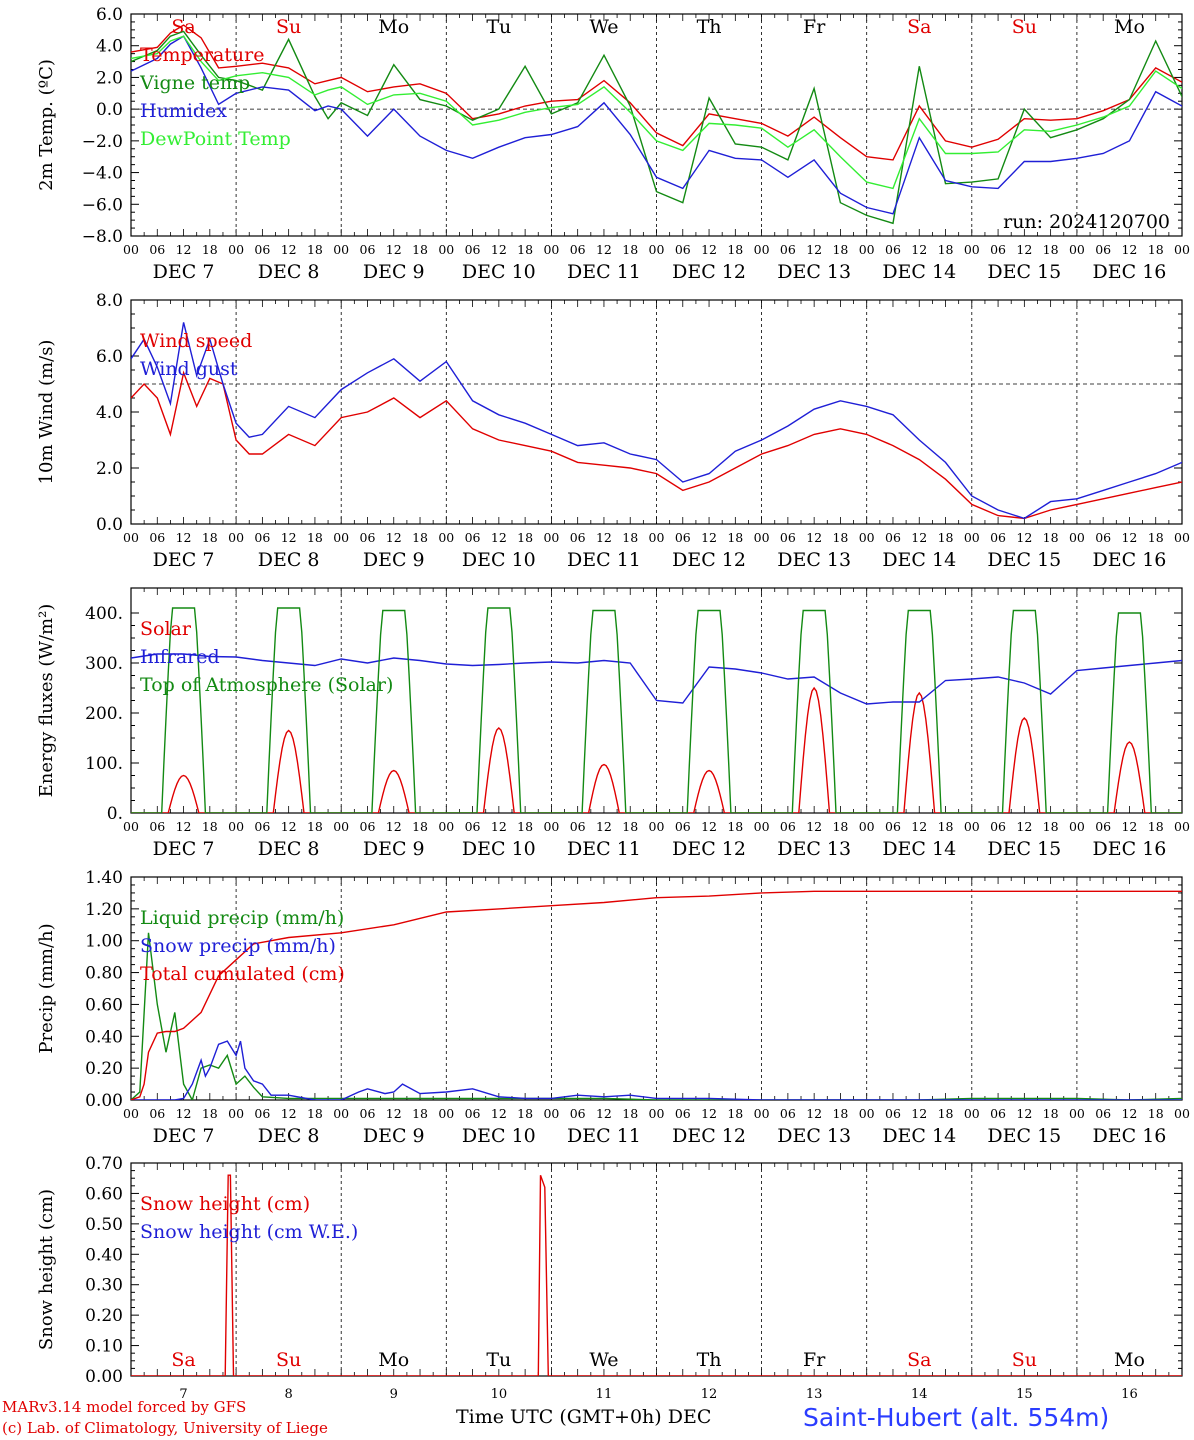  Describe the element at coordinates (115, 814) in the screenshot. I see `y-tick-label: 0.` at that location.